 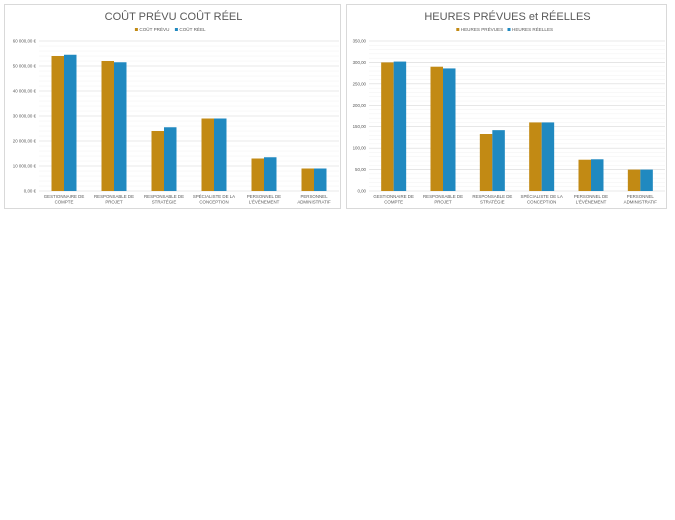 I want to click on y-tick-label: 30 000,00 €, so click(x=25, y=116).